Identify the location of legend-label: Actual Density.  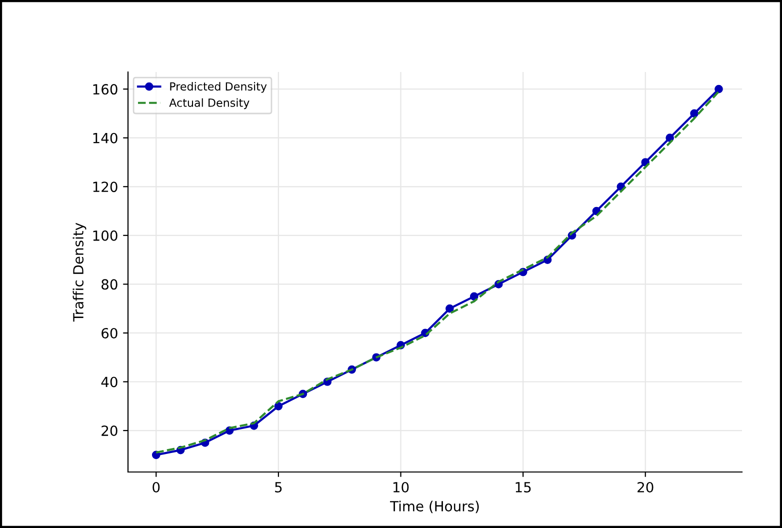
(209, 104).